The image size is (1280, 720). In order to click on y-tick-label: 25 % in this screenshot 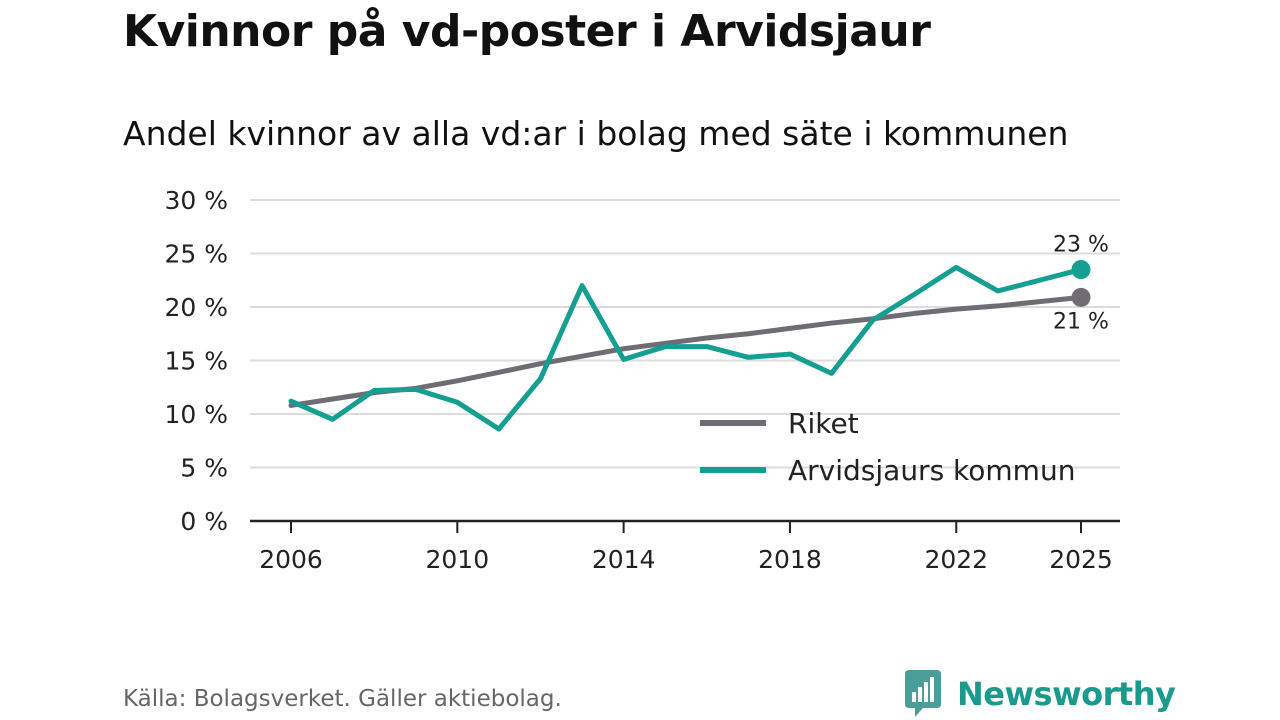, I will do `click(196, 254)`.